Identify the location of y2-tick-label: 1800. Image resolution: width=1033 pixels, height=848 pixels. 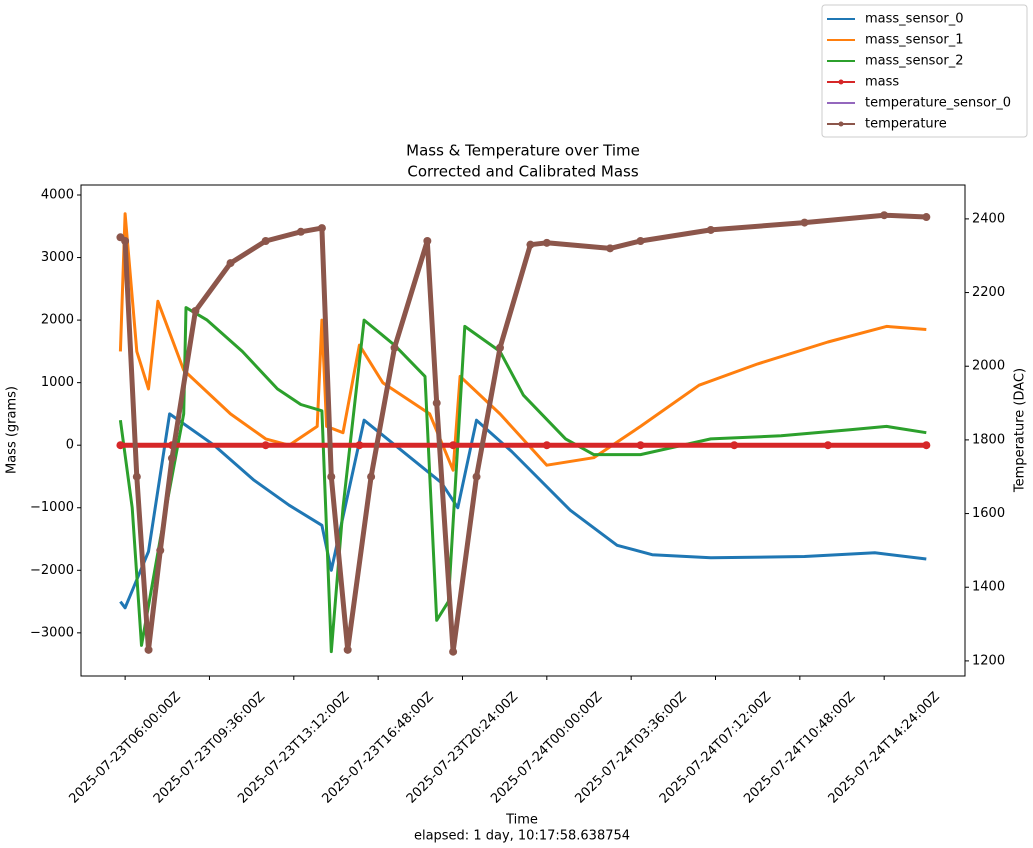
(988, 439).